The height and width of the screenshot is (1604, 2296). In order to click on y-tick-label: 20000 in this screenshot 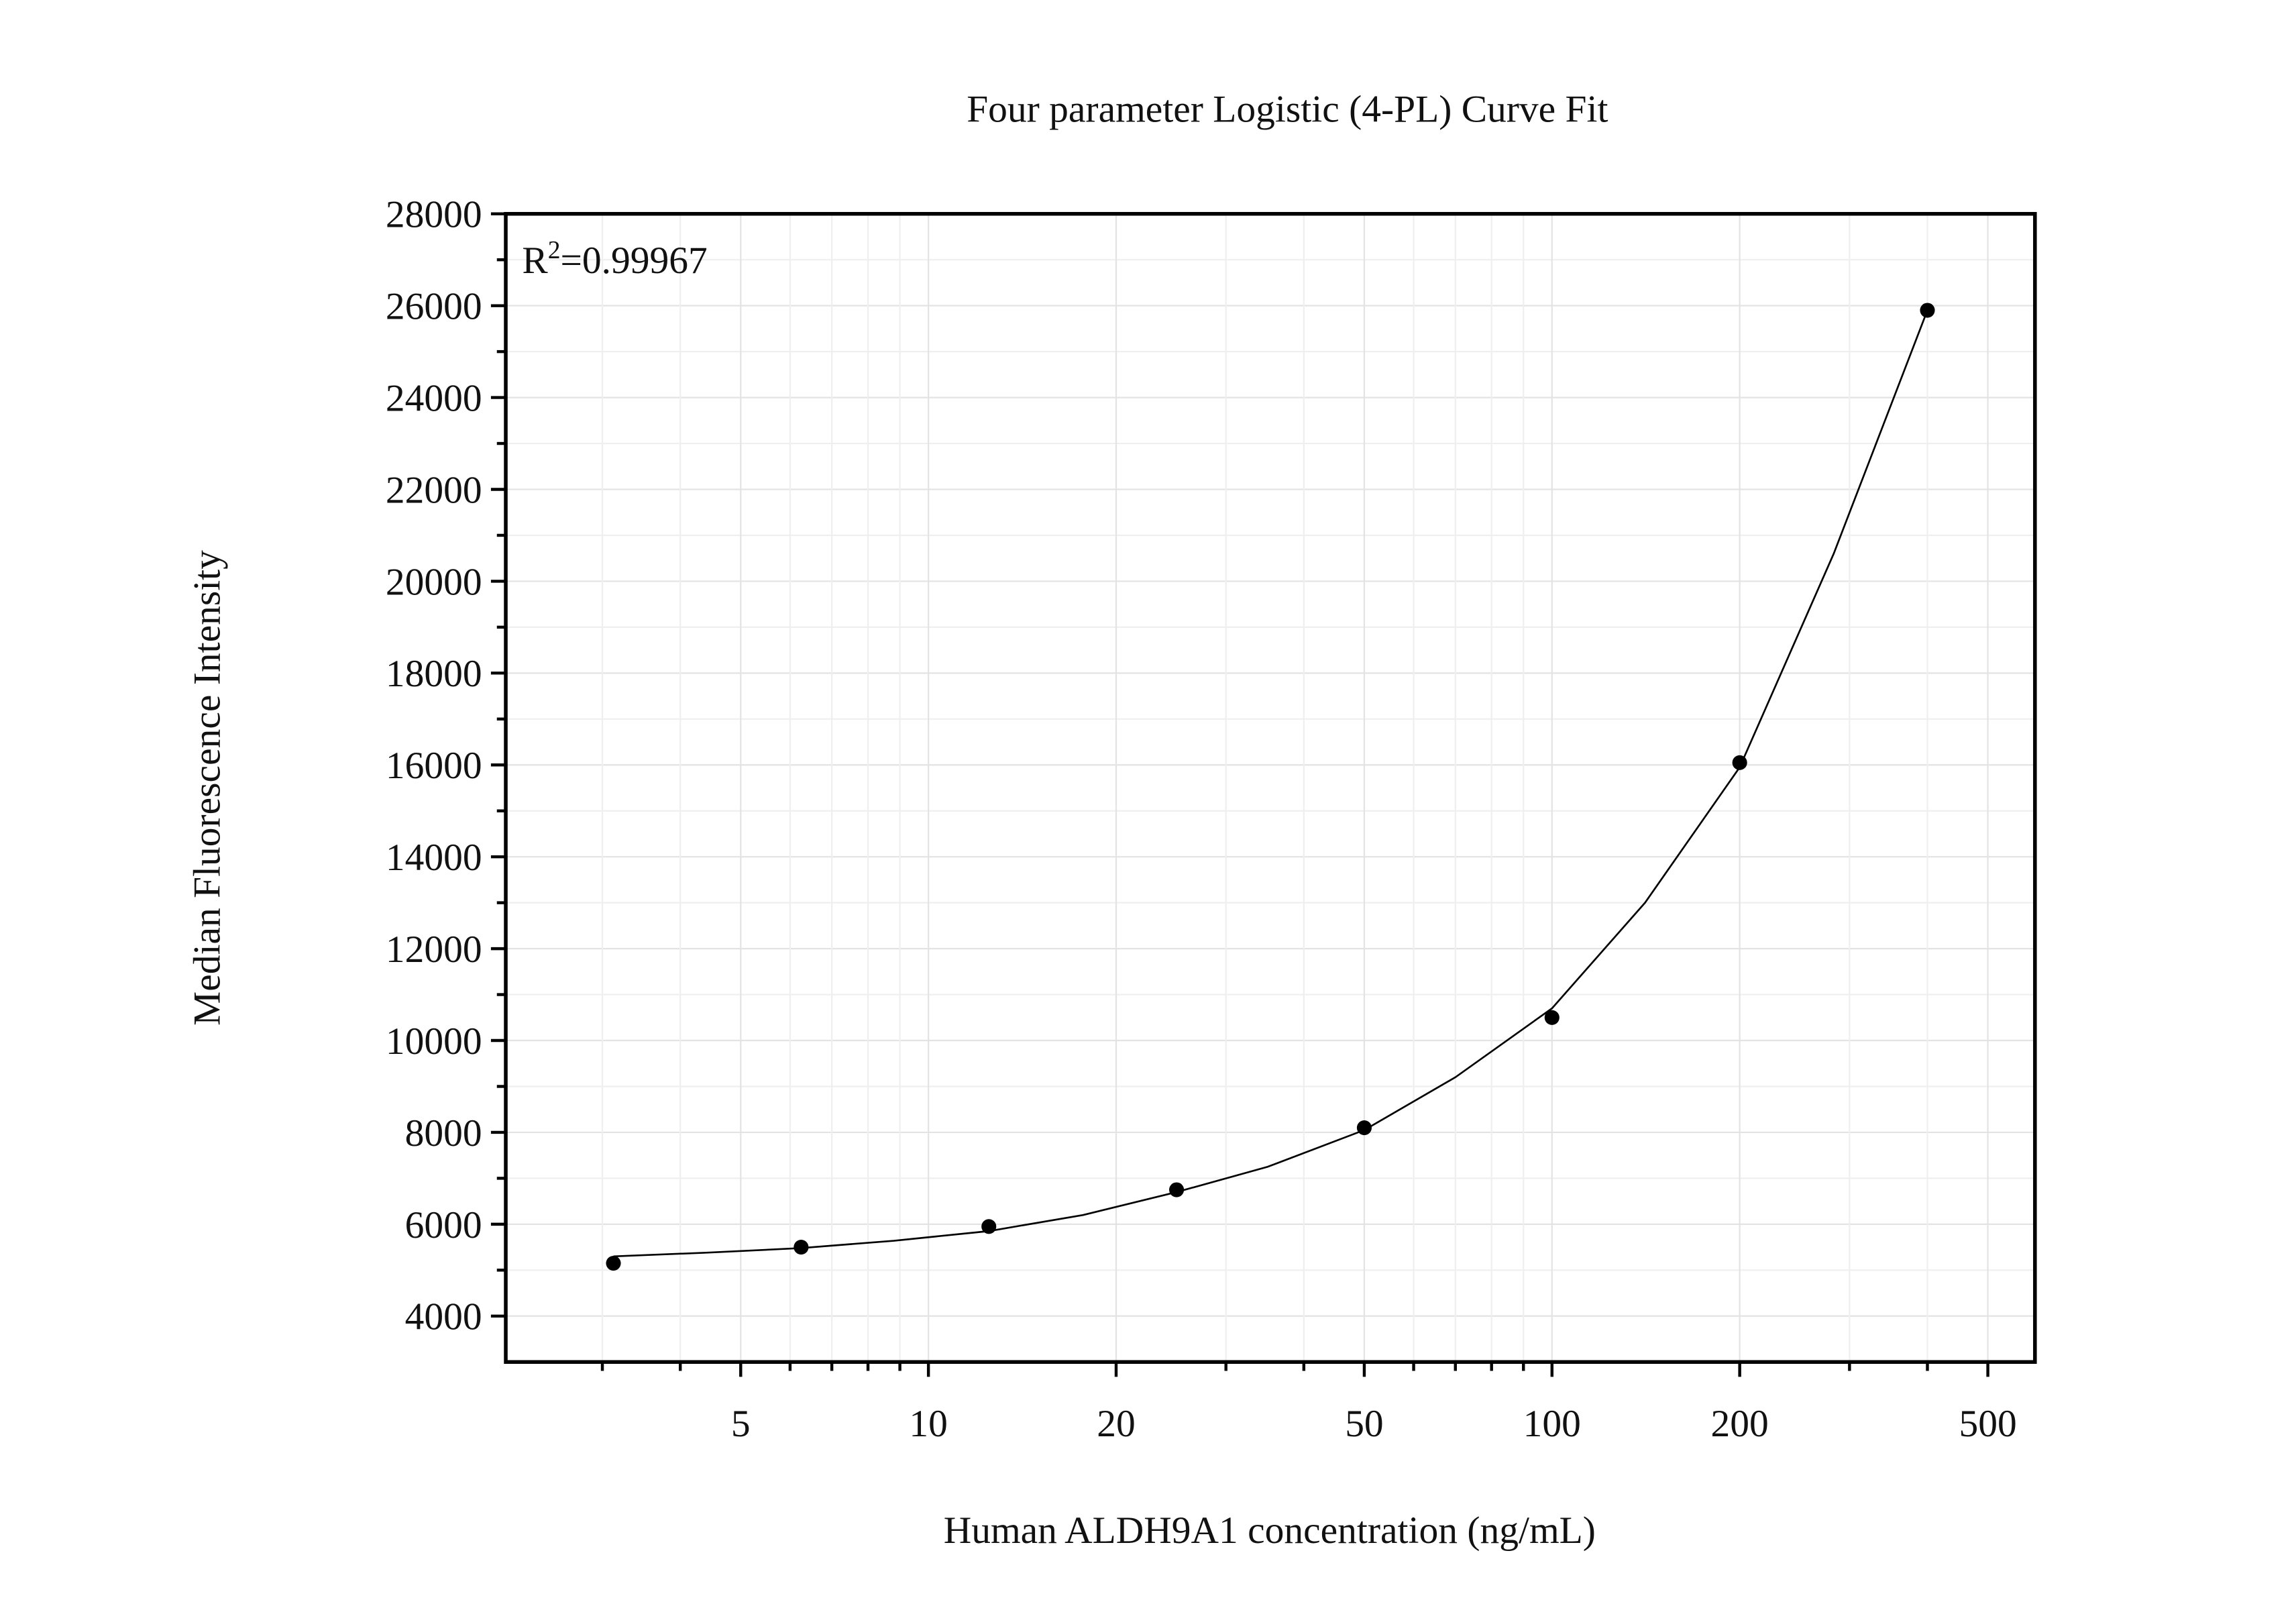, I will do `click(434, 582)`.